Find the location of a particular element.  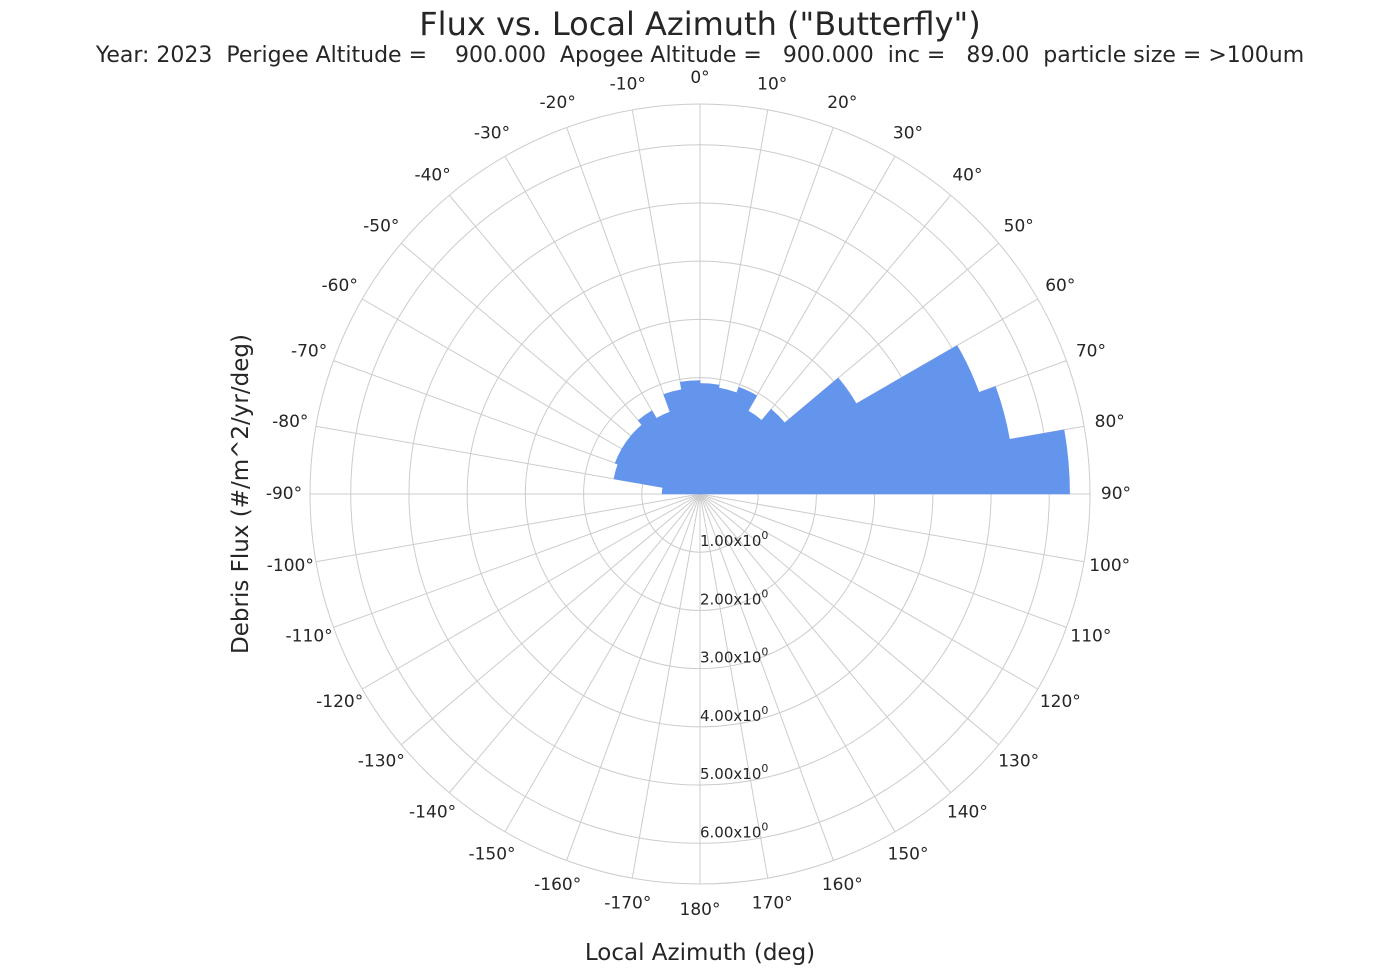

theta-tick-label: -10° is located at coordinates (628, 84).